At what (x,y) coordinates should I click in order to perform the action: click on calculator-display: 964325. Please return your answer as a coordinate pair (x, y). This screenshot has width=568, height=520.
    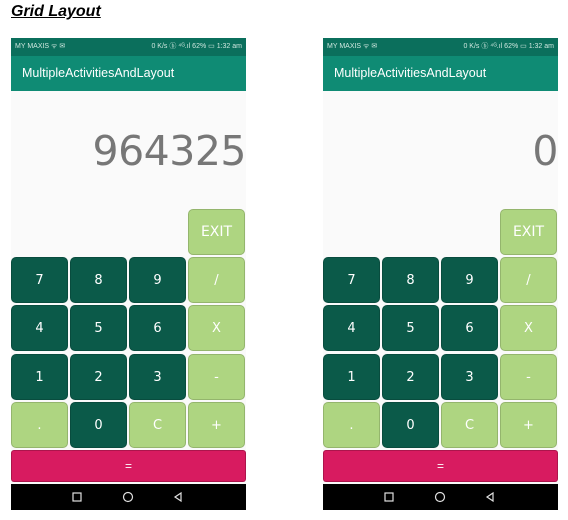
    Looking at the image, I should click on (128, 149).